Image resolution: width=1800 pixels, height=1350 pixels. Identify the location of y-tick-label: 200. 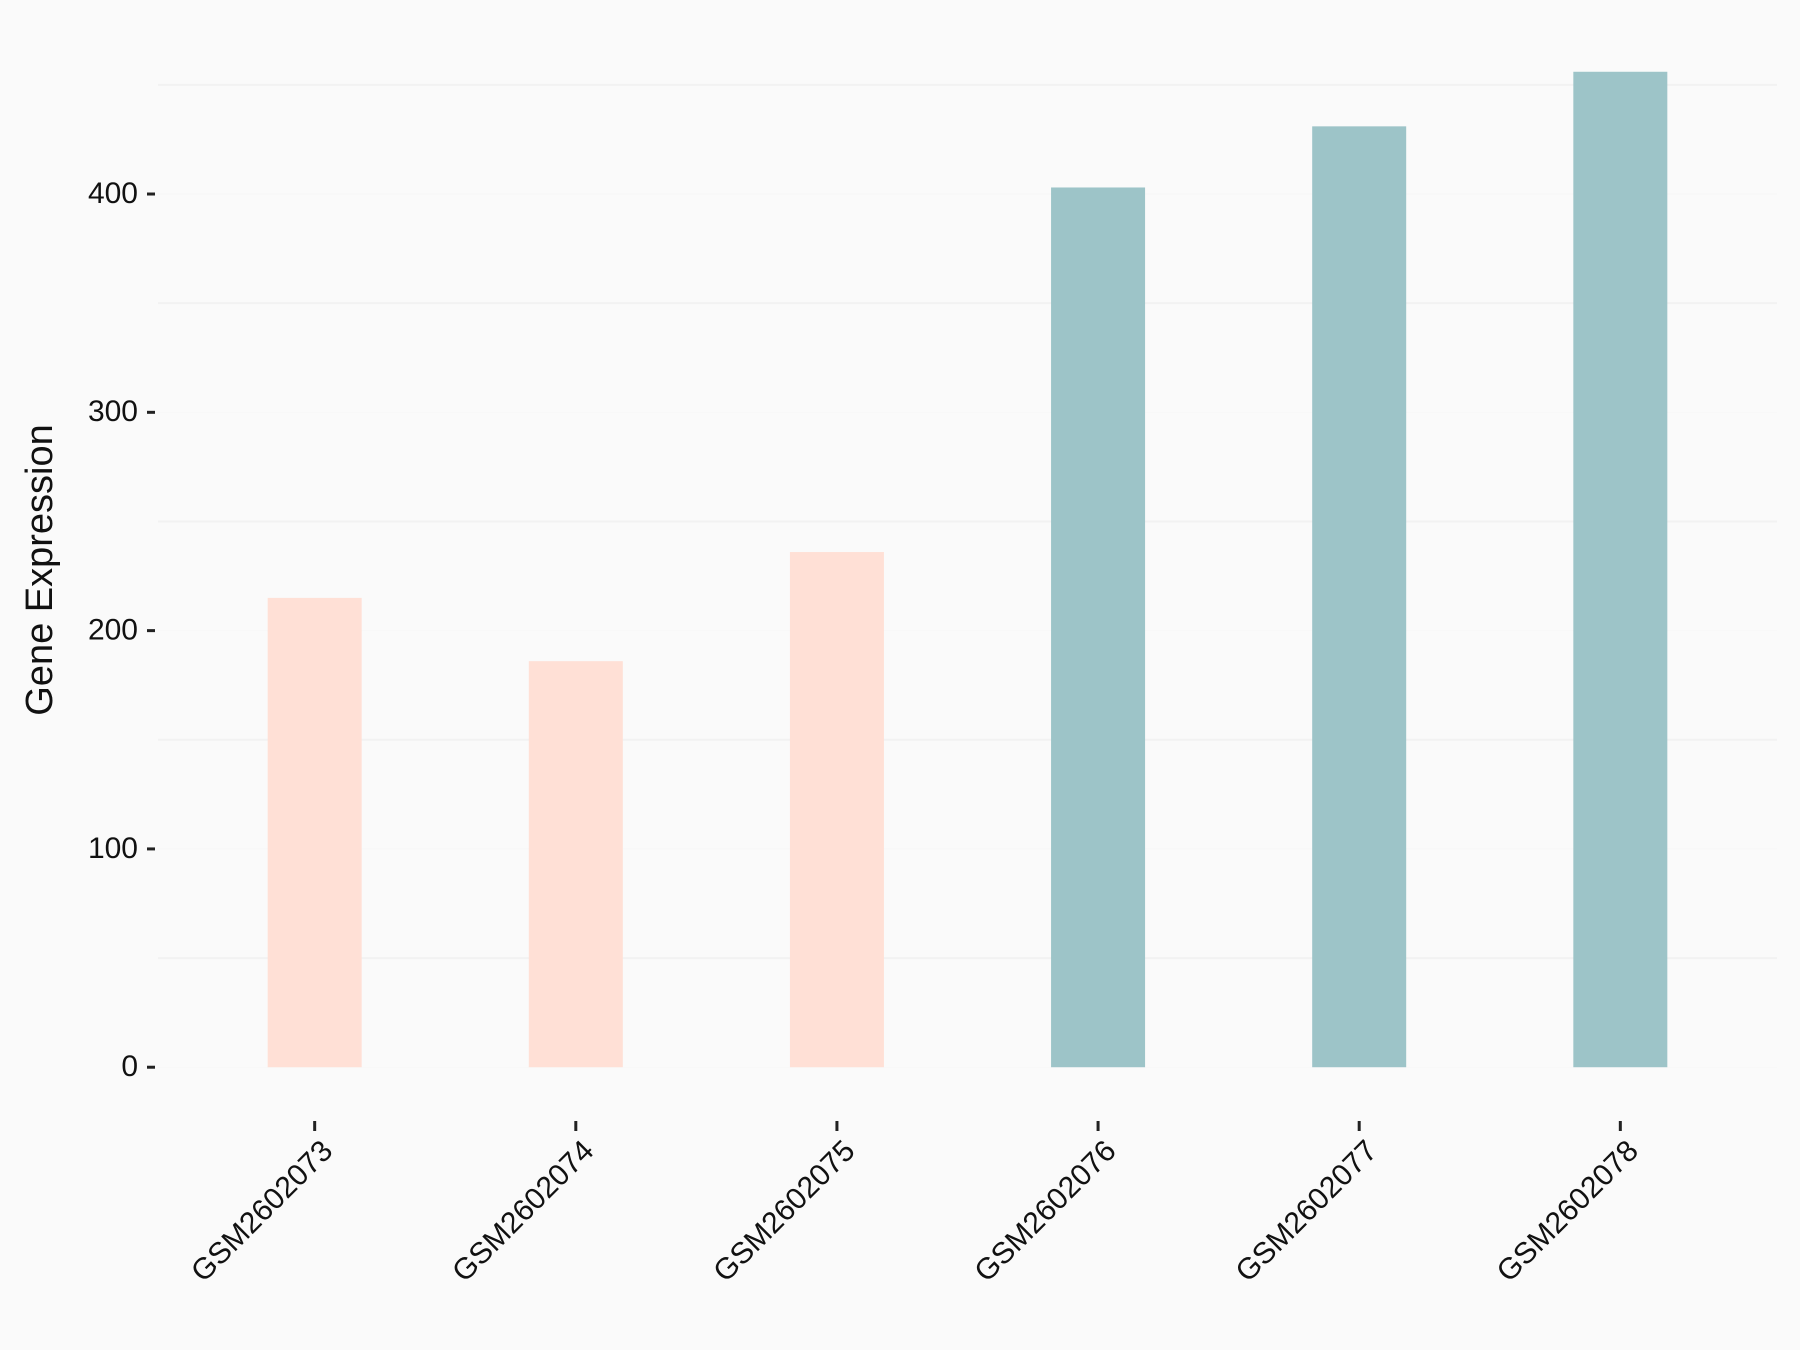
(113, 630).